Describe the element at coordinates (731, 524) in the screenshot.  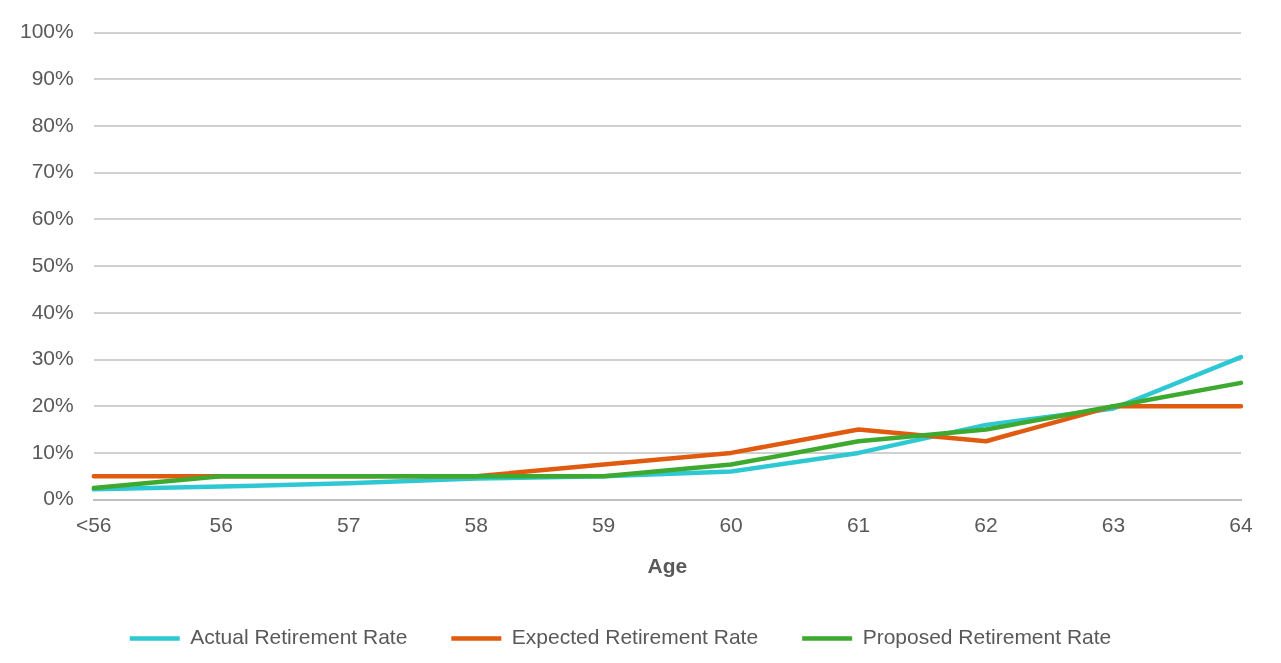
I see `x-tick-label: 60` at that location.